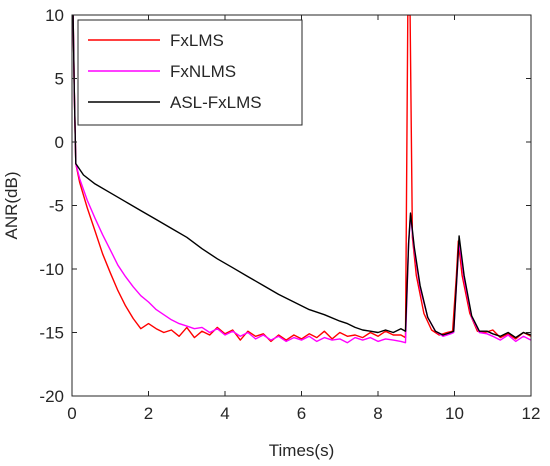 This screenshot has width=550, height=466. Describe the element at coordinates (148, 413) in the screenshot. I see `x-tick-label: 2` at that location.